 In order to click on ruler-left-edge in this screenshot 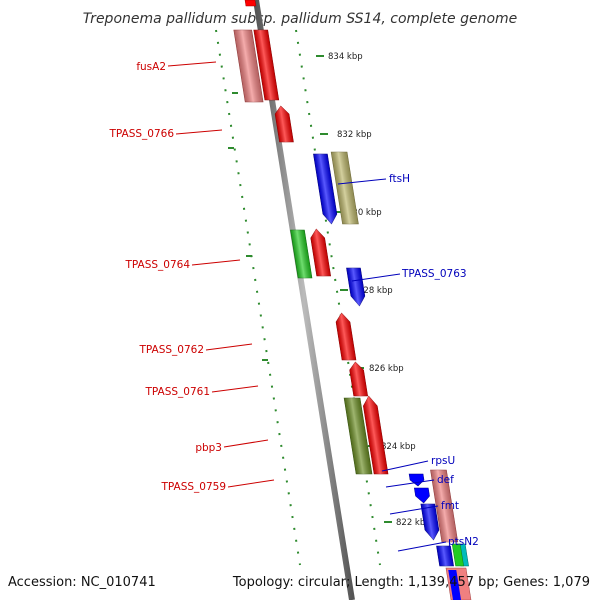, I will do `click(258, 297)`.